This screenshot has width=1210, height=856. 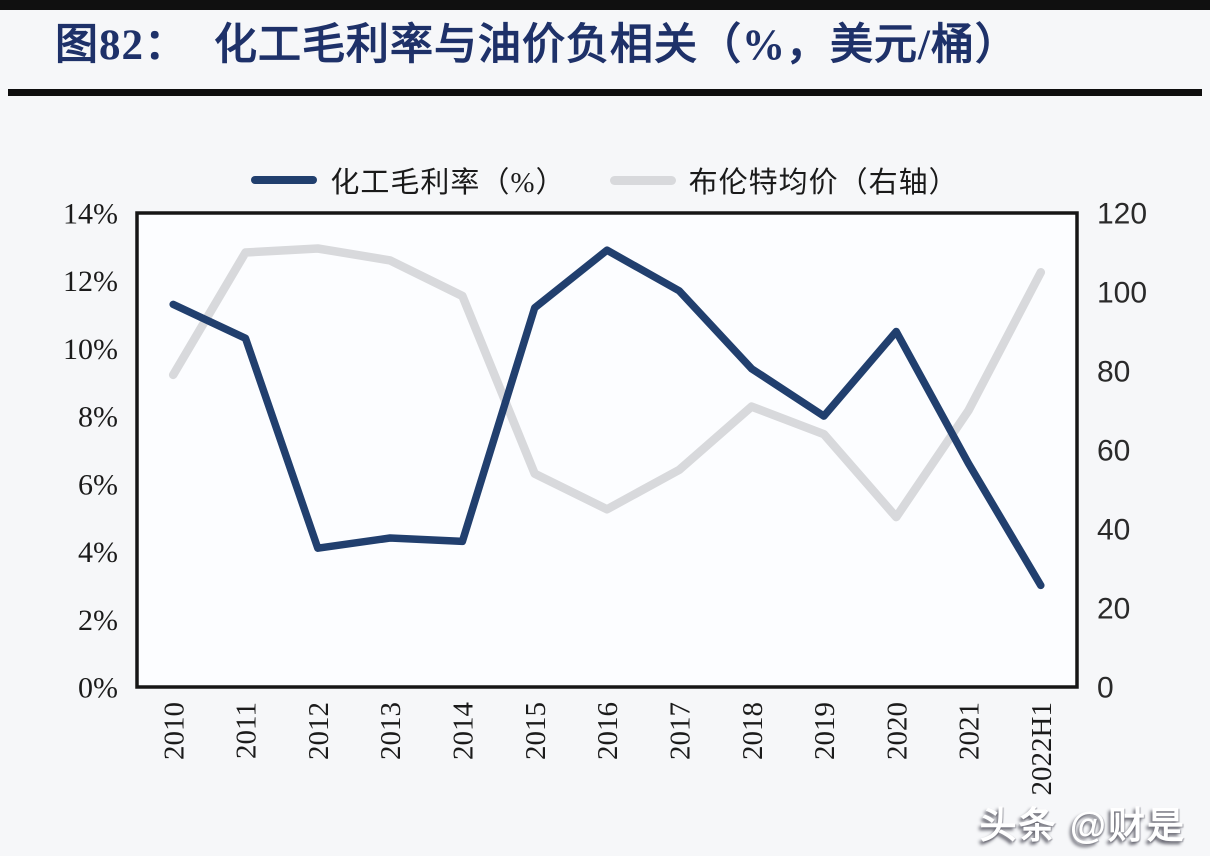 What do you see at coordinates (1122, 293) in the screenshot?
I see `y-axis-right-tick-label: 100` at bounding box center [1122, 293].